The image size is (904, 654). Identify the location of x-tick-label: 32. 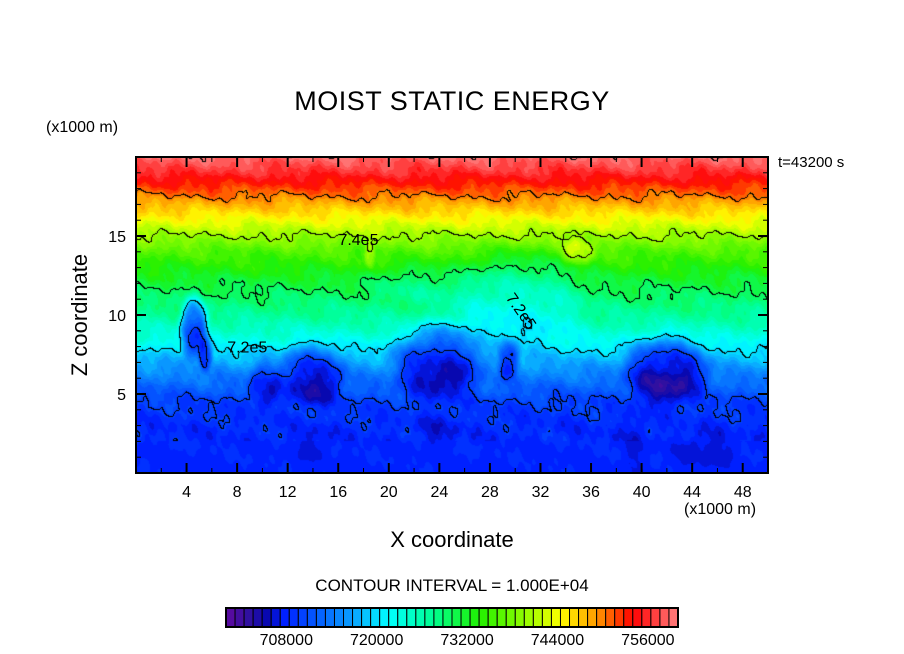
(541, 492).